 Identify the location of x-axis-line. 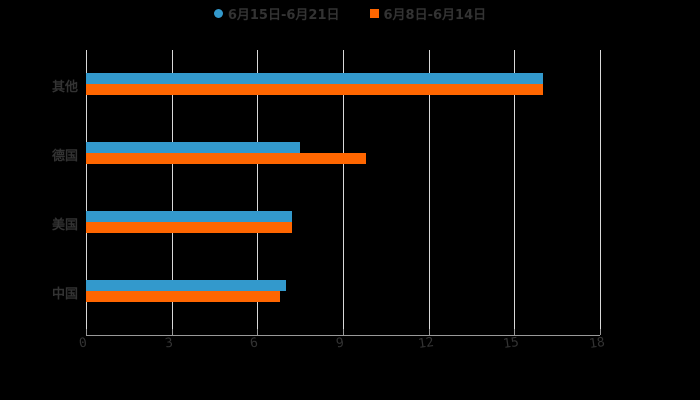
(343, 335).